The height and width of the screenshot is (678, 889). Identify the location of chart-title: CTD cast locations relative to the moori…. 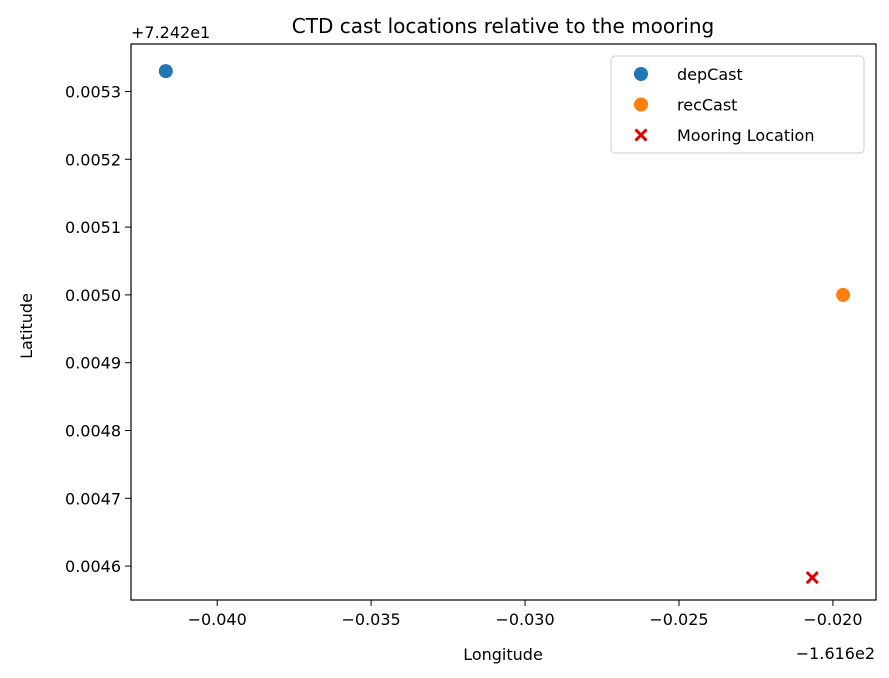
(503, 26).